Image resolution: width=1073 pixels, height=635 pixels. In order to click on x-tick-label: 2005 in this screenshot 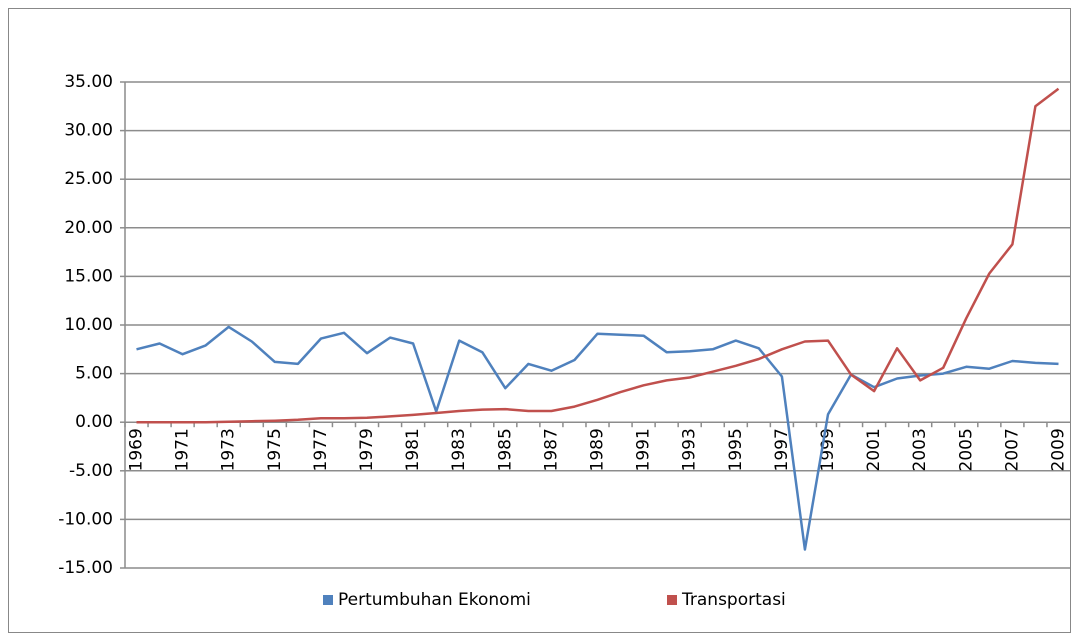, I will do `click(966, 449)`.